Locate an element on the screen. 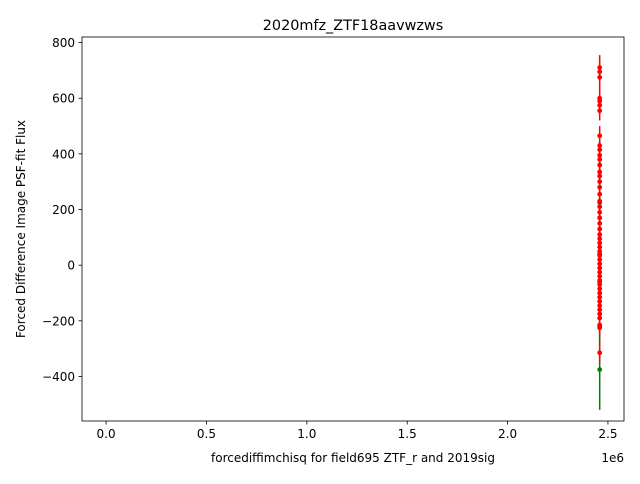 This screenshot has height=484, width=640. chart-title: 2020mfz_ZTF18aavwzws is located at coordinates (353, 26).